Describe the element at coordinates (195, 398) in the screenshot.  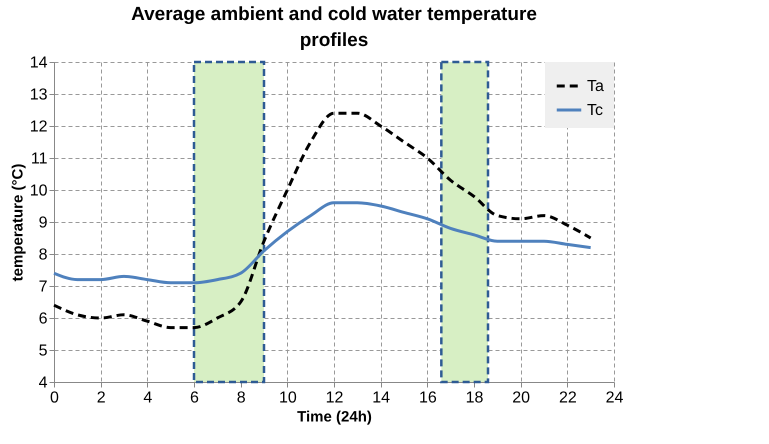
I see `x-tick-label: 6` at that location.